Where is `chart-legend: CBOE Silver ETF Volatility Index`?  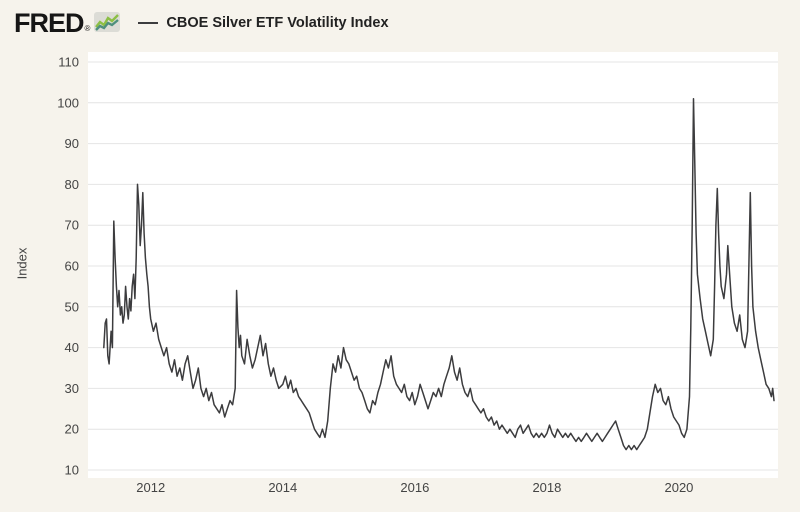 chart-legend: CBOE Silver ETF Volatility Index is located at coordinates (263, 23).